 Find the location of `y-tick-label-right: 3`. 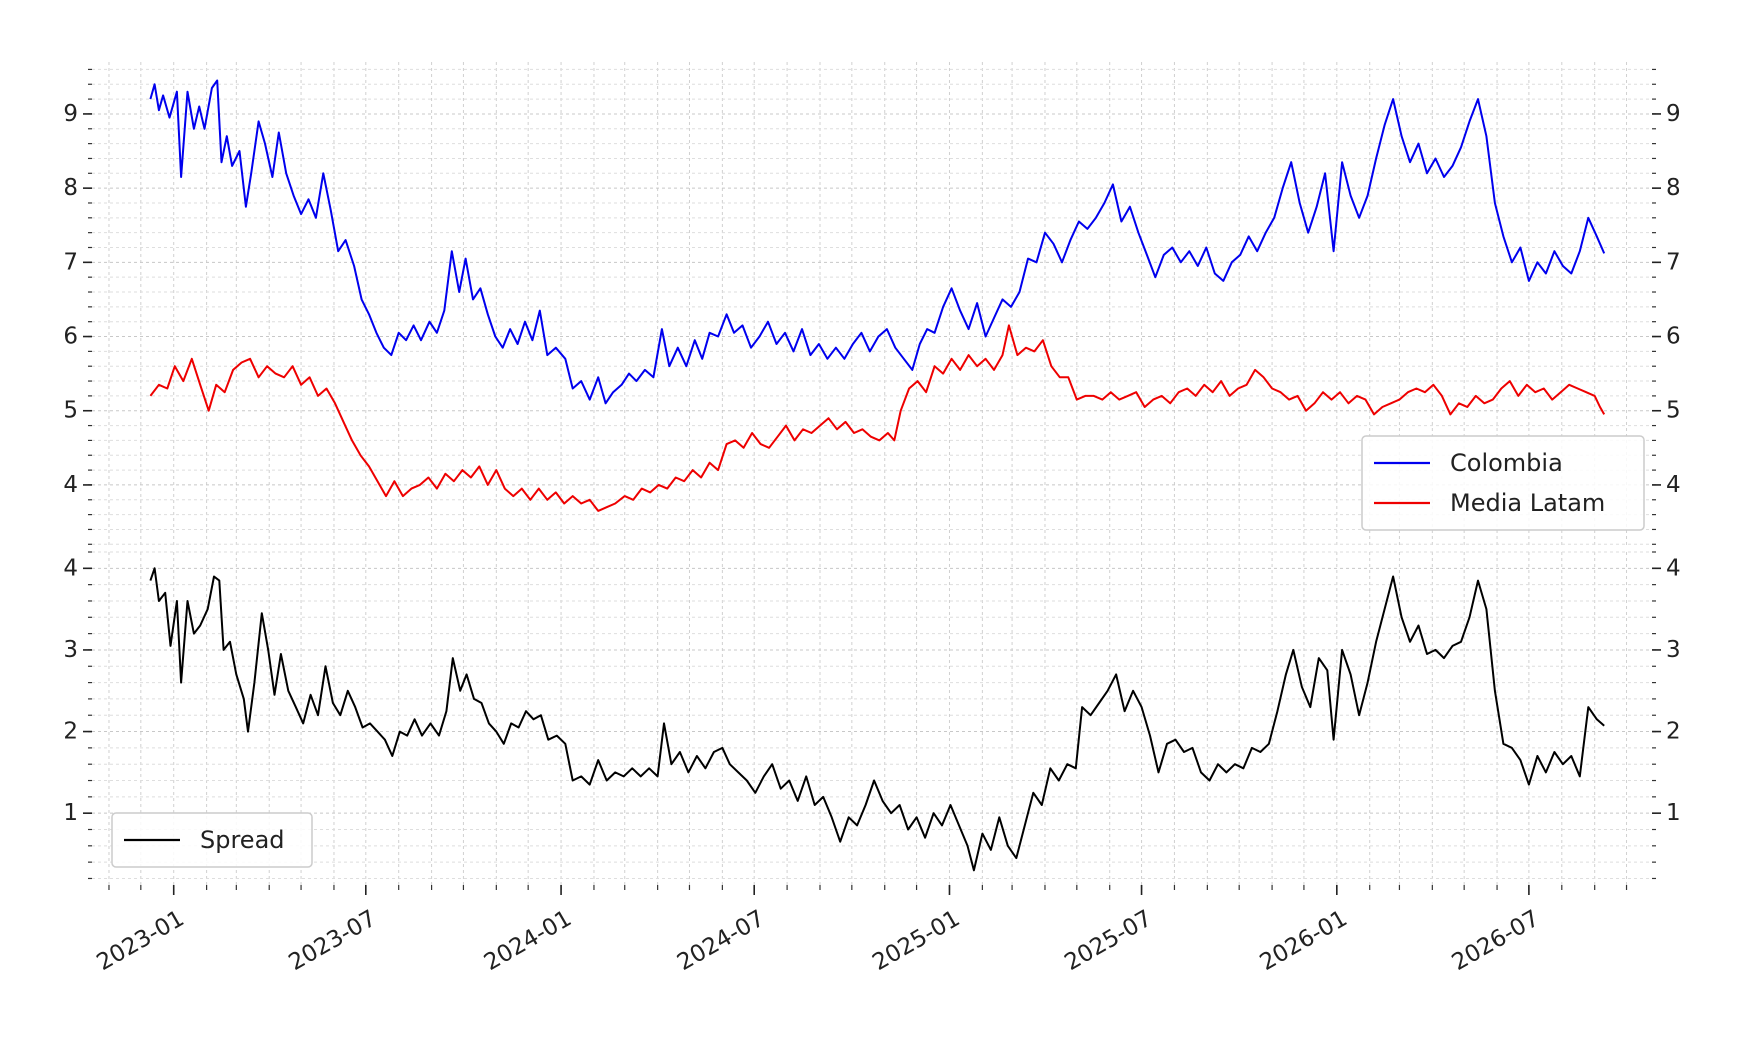

y-tick-label-right: 3 is located at coordinates (1673, 650).